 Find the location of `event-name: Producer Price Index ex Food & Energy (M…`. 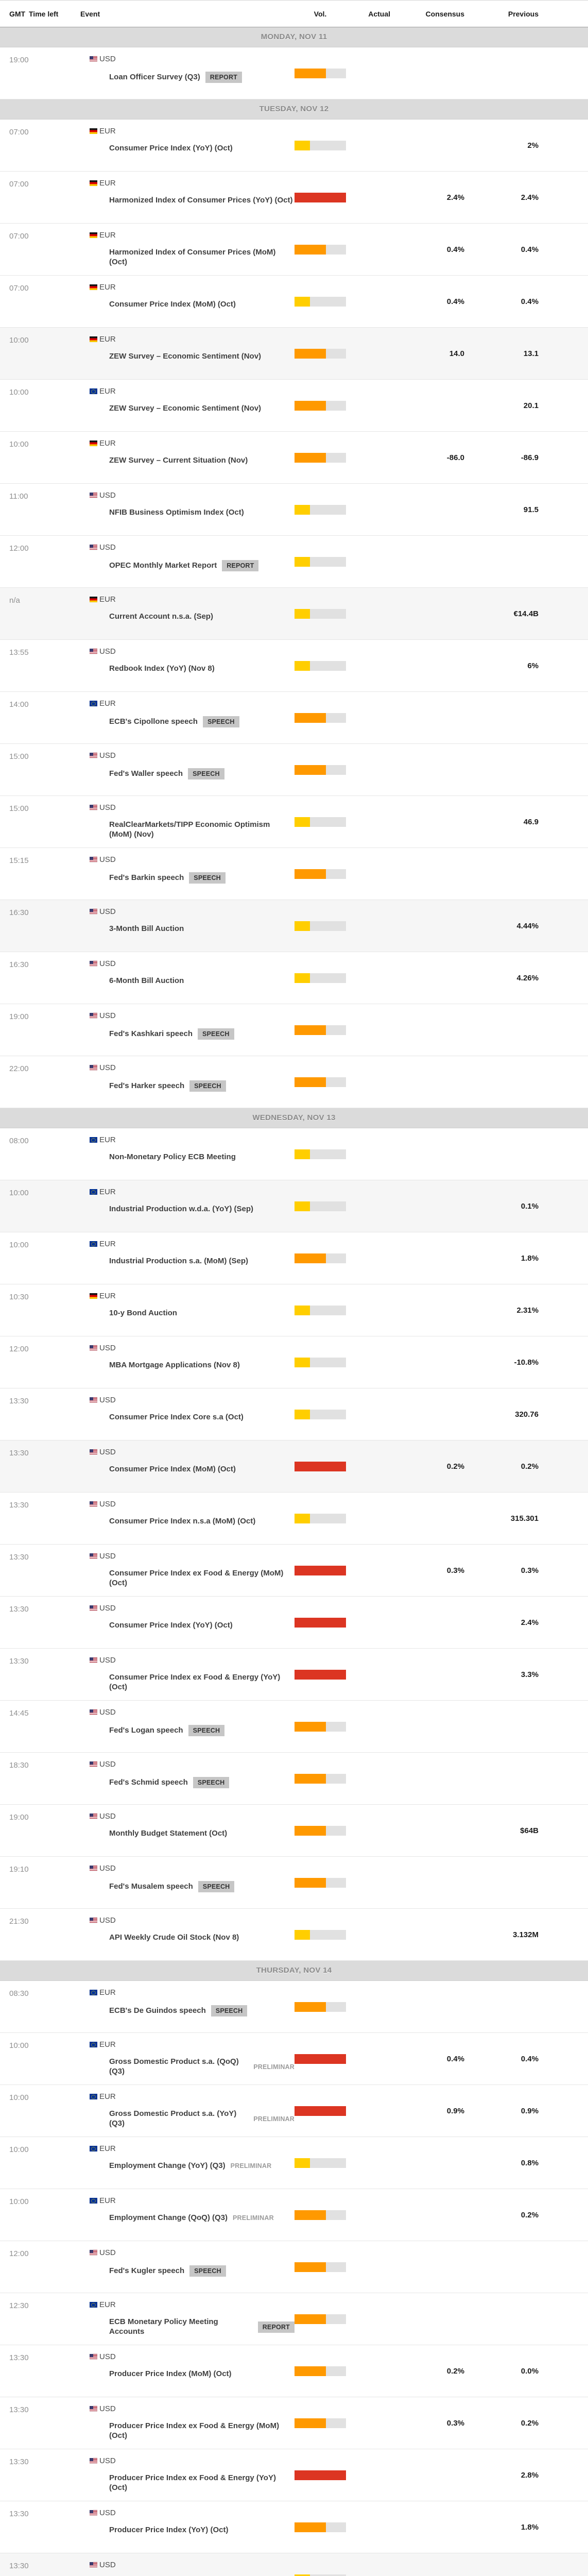

event-name: Producer Price Index ex Food & Energy (M… is located at coordinates (194, 2430).